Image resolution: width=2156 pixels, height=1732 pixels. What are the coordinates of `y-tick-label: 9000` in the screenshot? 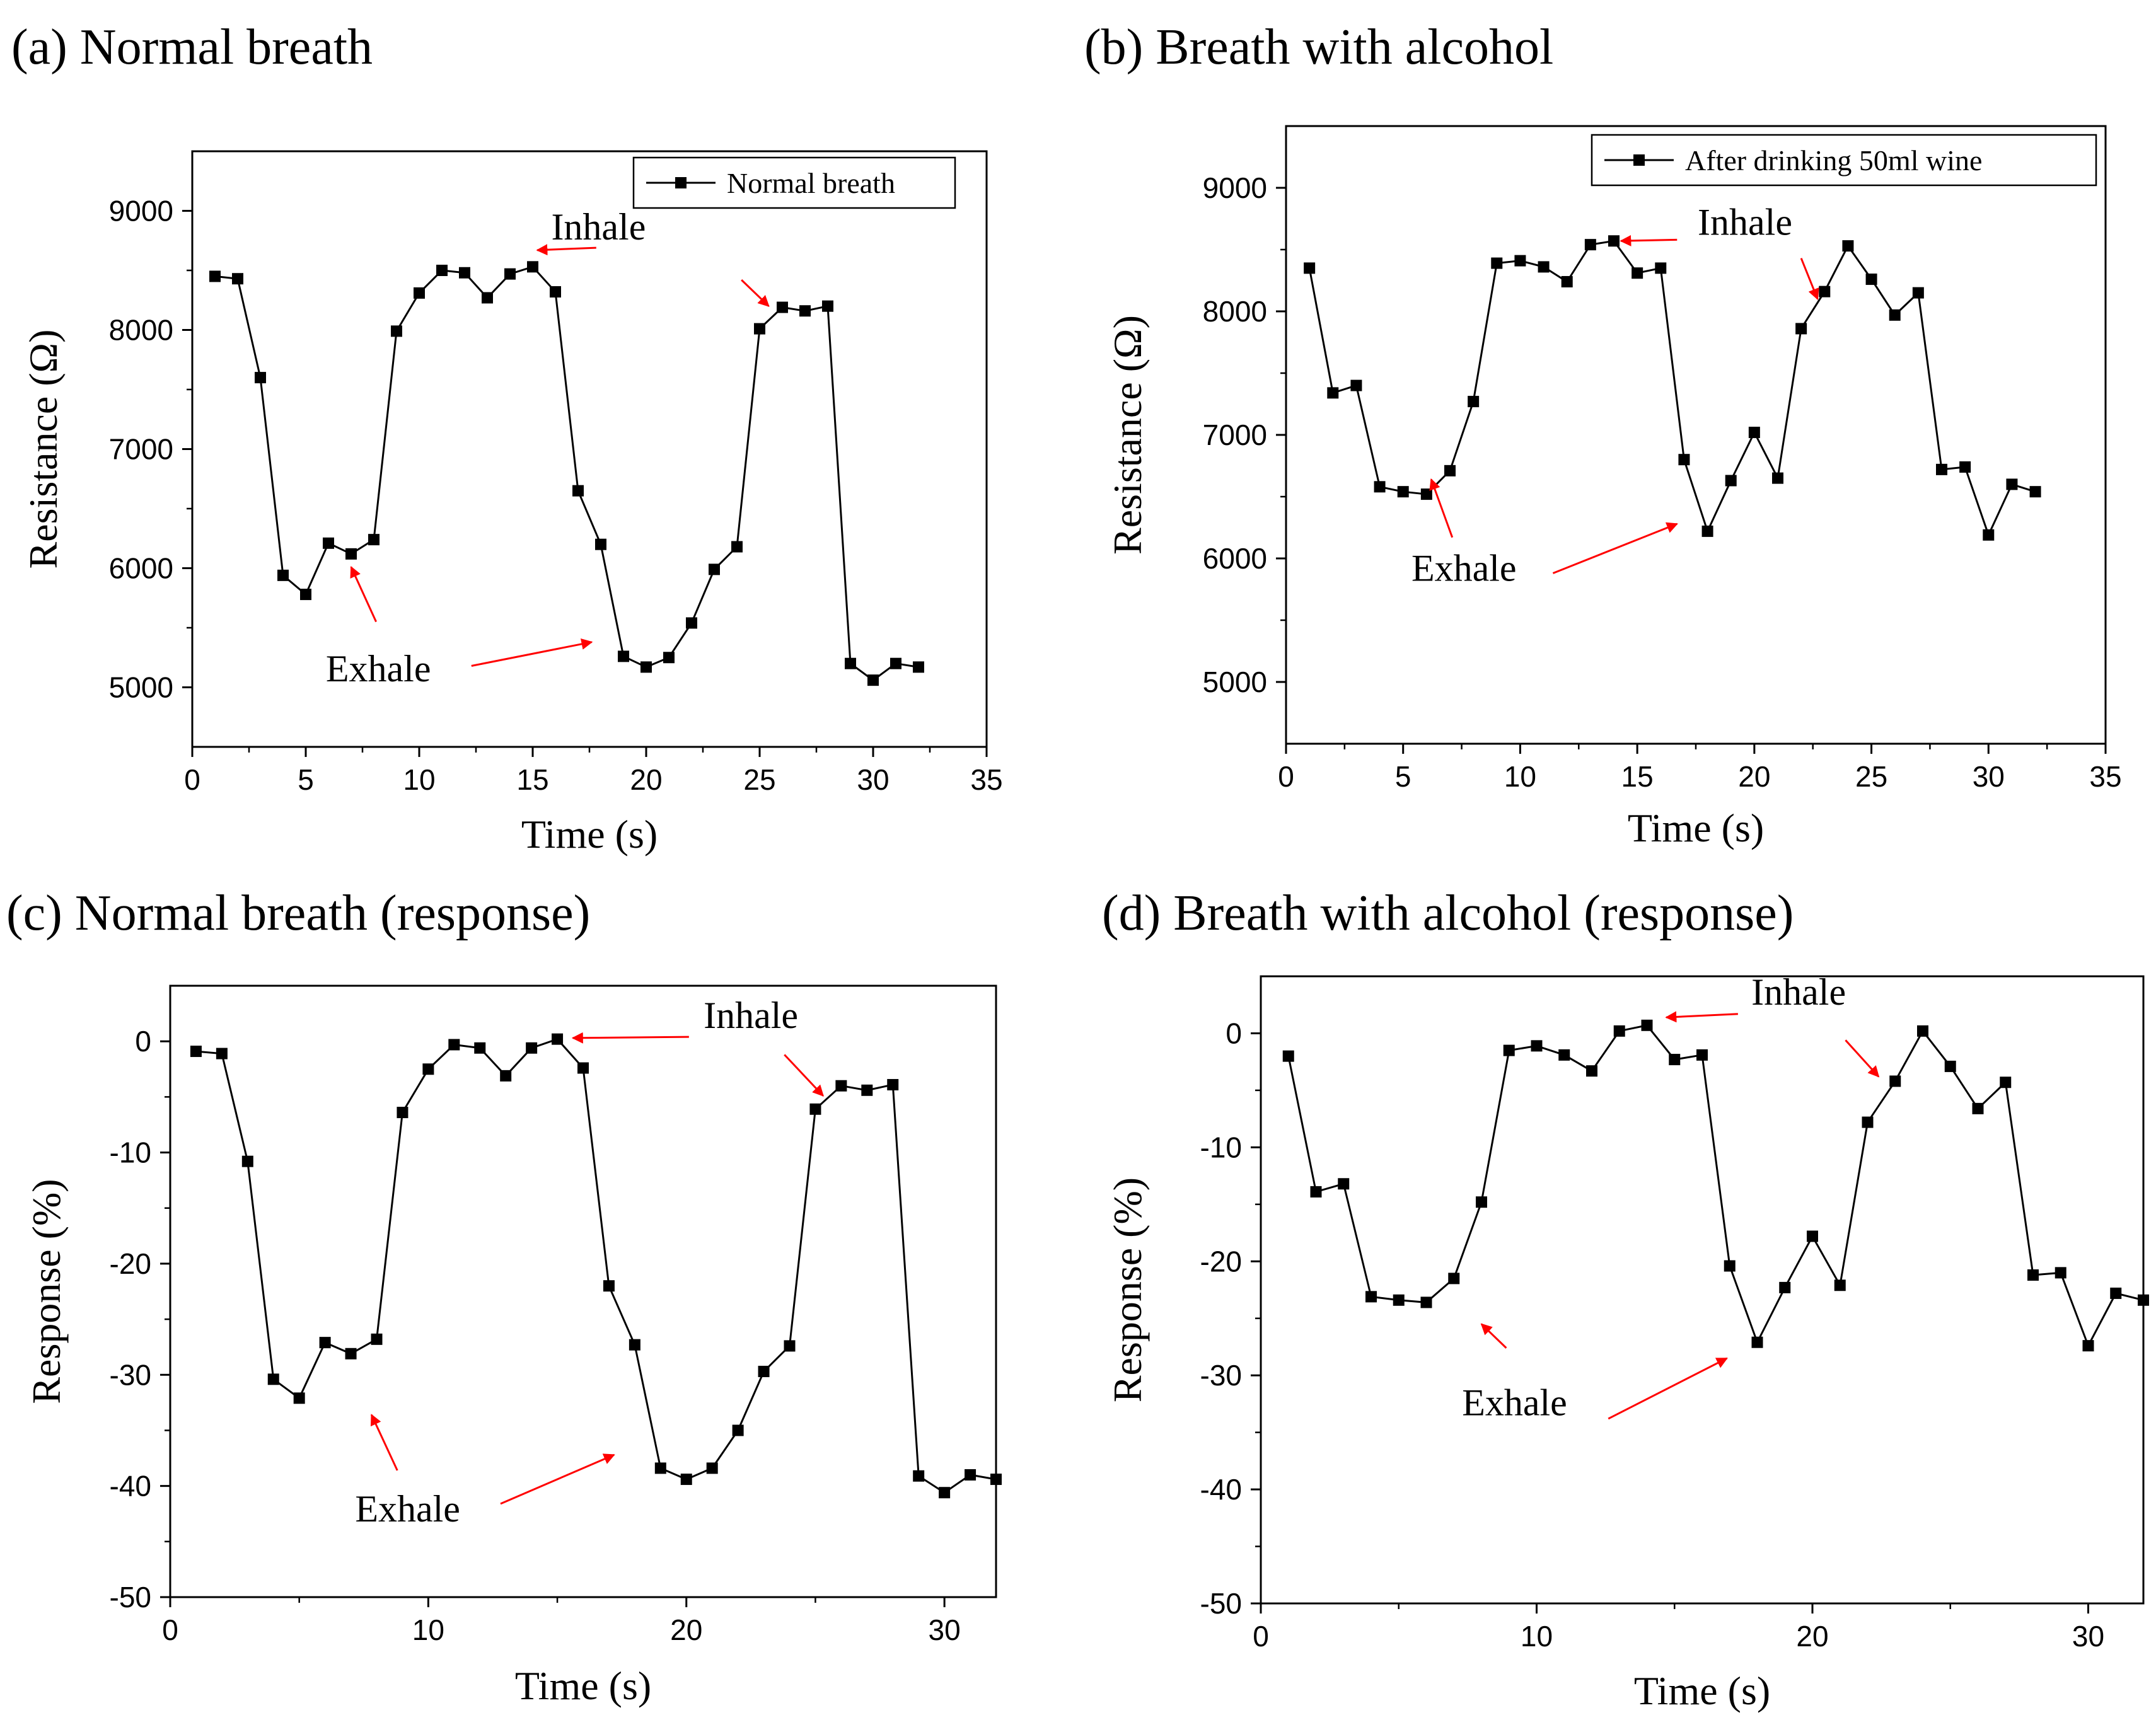 It's located at (1235, 187).